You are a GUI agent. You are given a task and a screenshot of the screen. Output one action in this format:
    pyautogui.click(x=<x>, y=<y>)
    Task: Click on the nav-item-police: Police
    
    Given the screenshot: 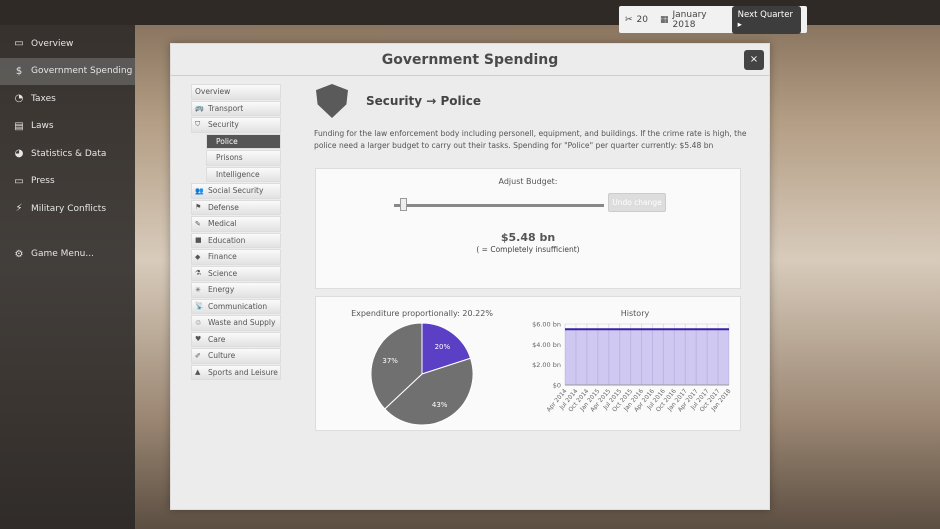 What is the action you would take?
    pyautogui.click(x=243, y=141)
    